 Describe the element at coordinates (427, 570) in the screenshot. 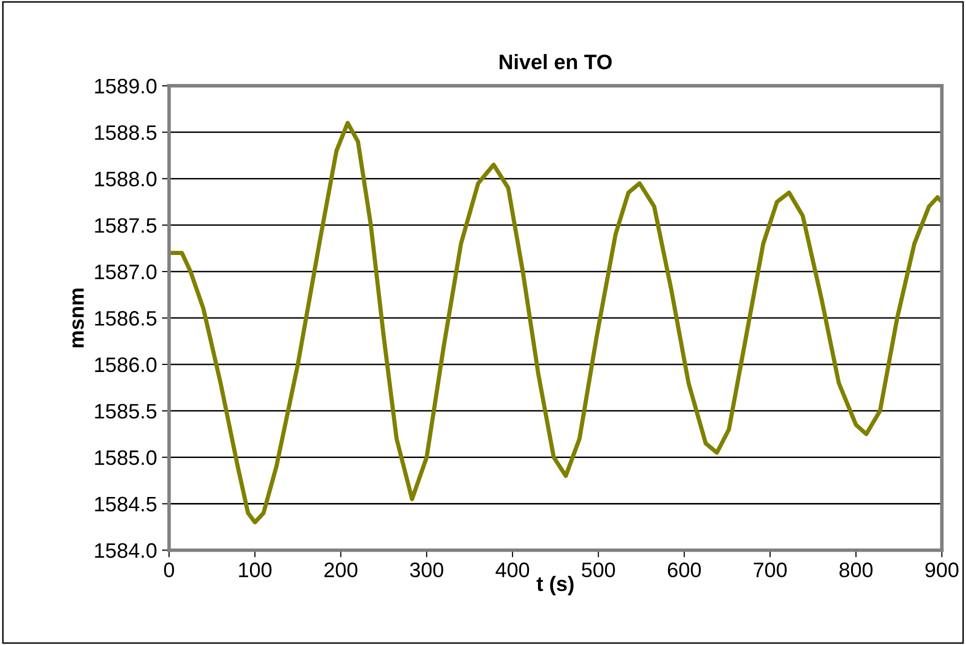

I see `x-tick-label: 300` at that location.